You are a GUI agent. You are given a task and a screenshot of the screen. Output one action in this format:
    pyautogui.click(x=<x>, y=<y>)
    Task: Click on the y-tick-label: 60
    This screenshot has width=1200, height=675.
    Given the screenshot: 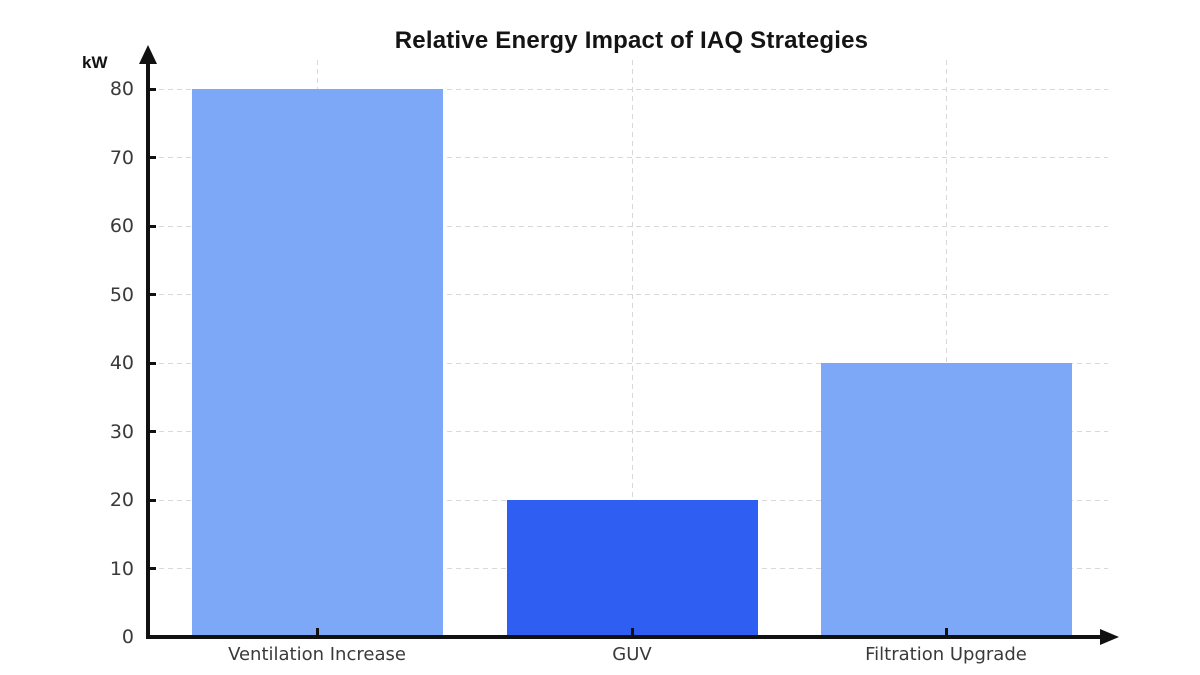 What is the action you would take?
    pyautogui.click(x=121, y=226)
    